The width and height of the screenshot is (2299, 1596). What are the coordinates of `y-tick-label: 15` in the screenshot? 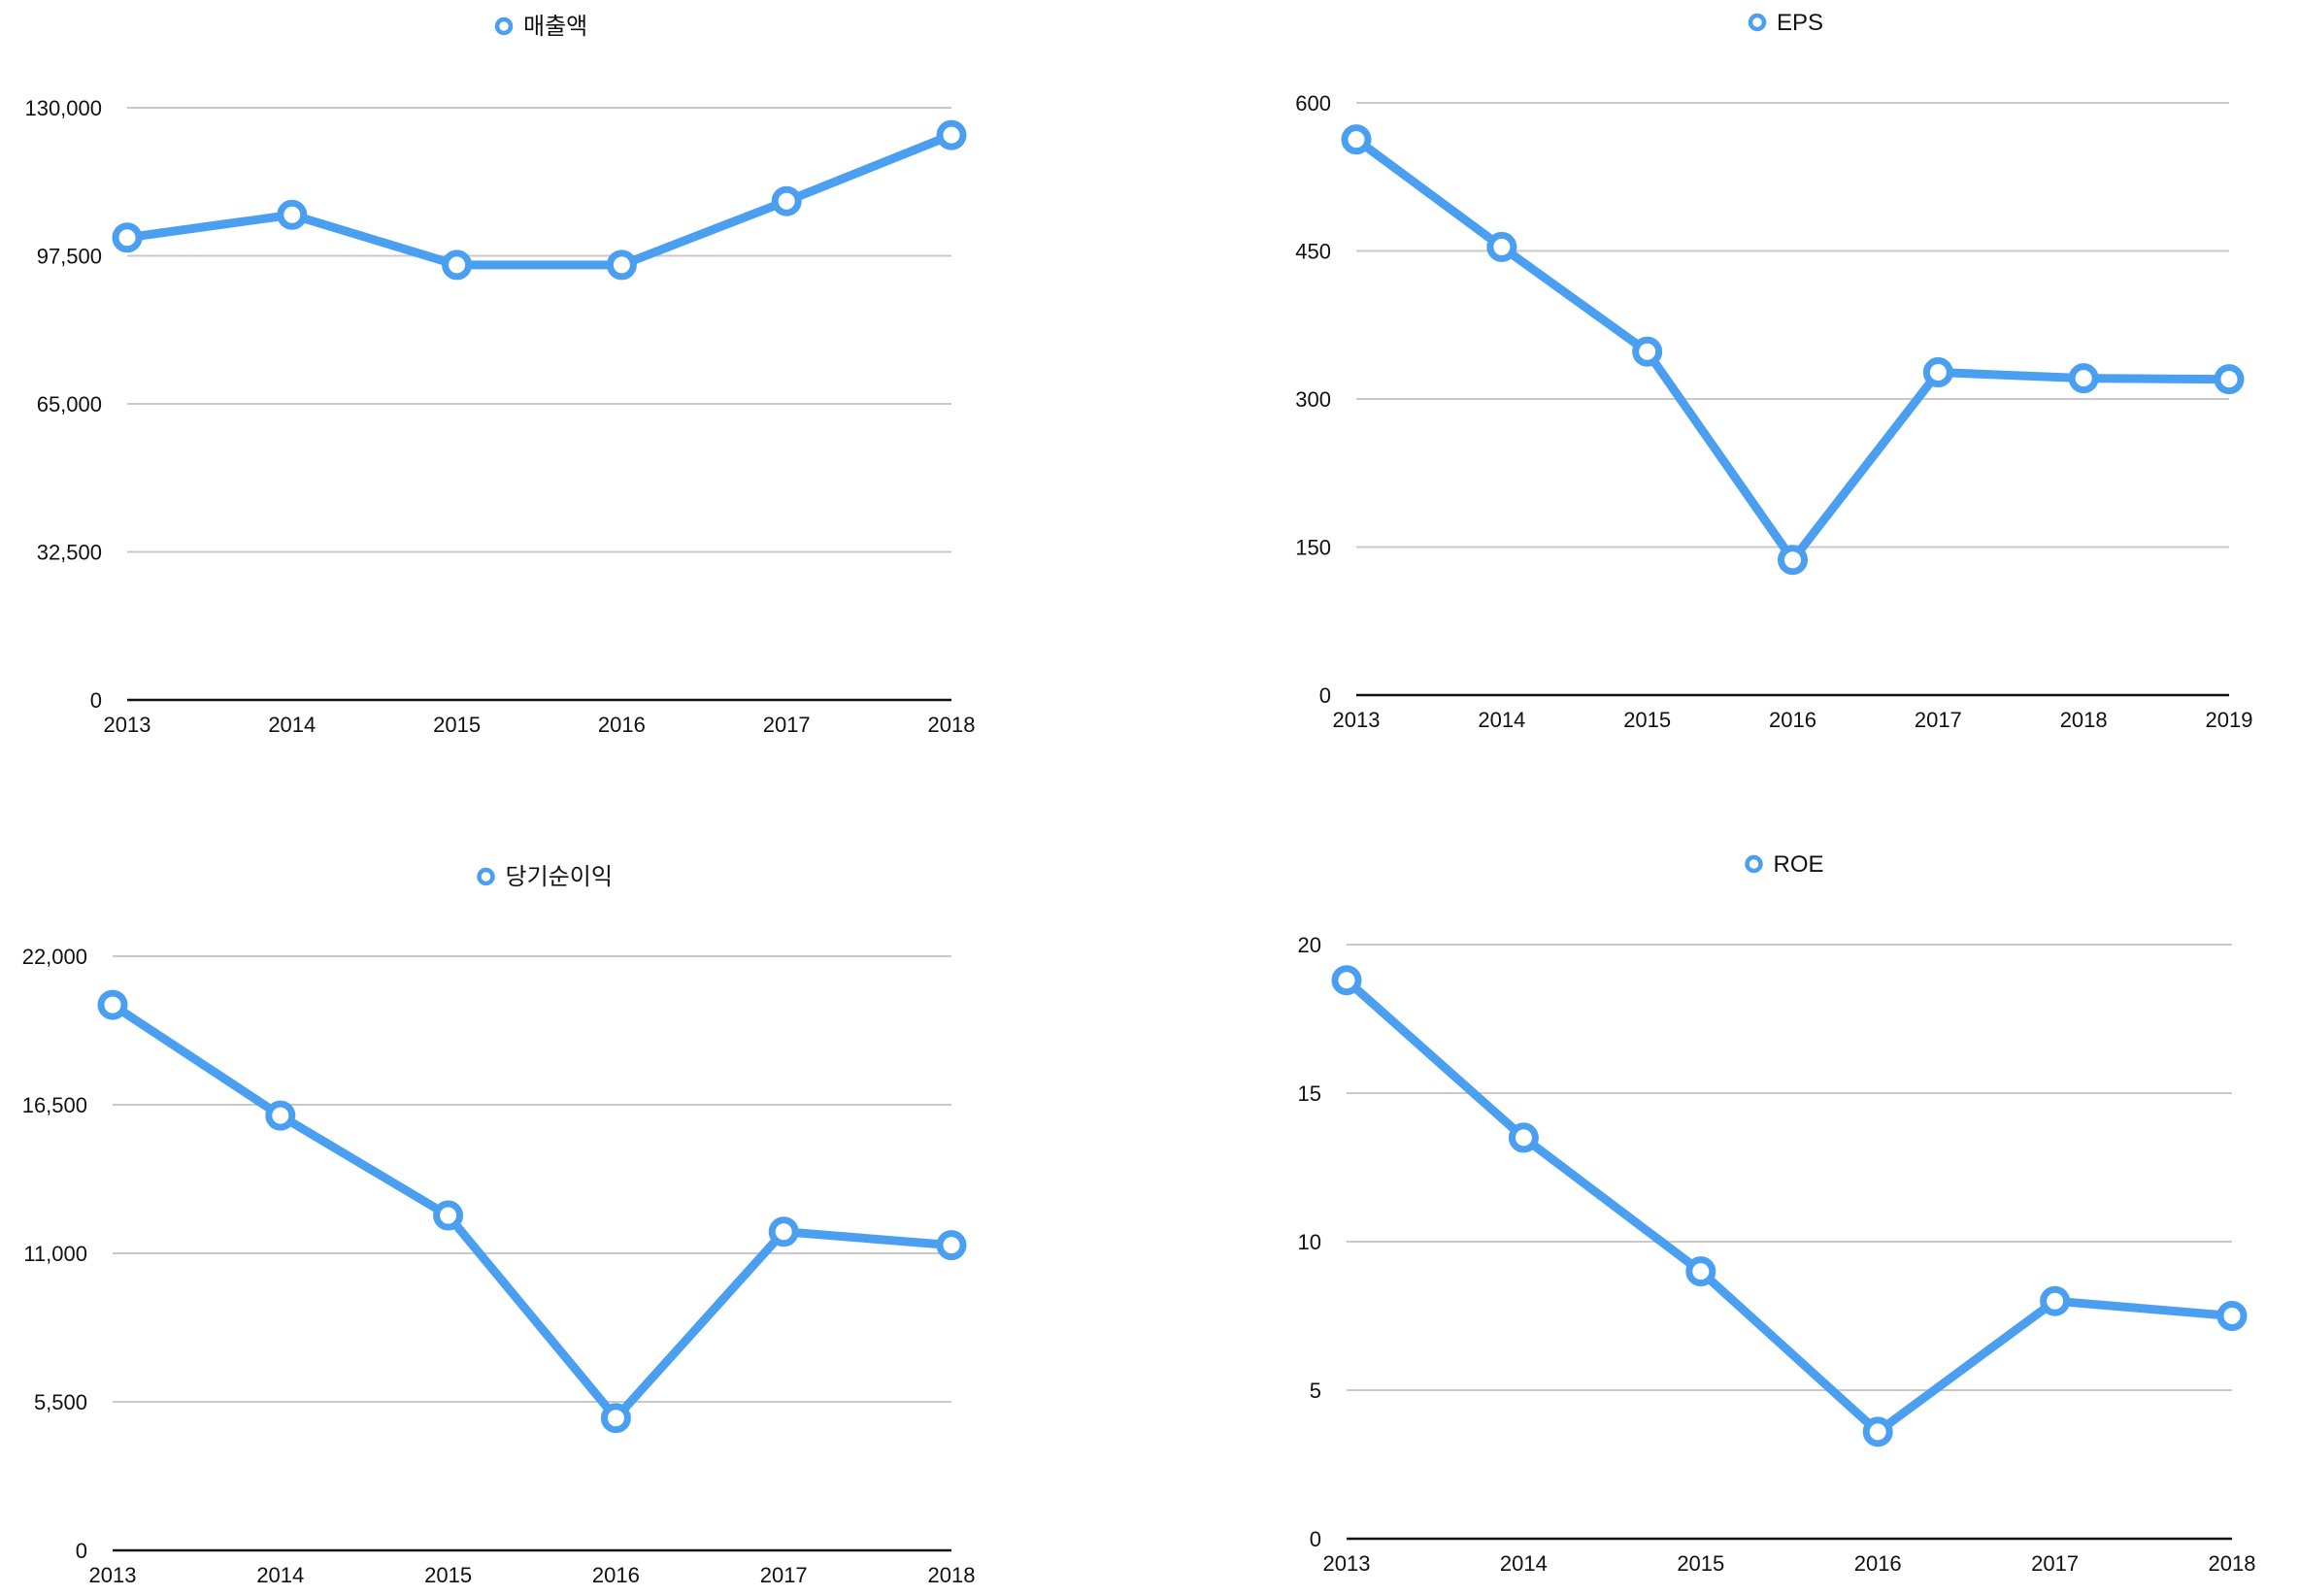 It's located at (1309, 1093).